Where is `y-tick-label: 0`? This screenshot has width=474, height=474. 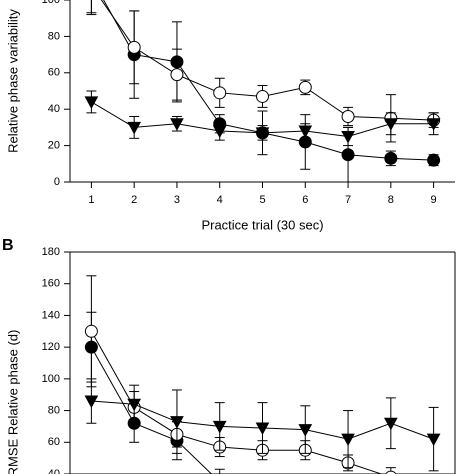
y-tick-label: 0 is located at coordinates (57, 182).